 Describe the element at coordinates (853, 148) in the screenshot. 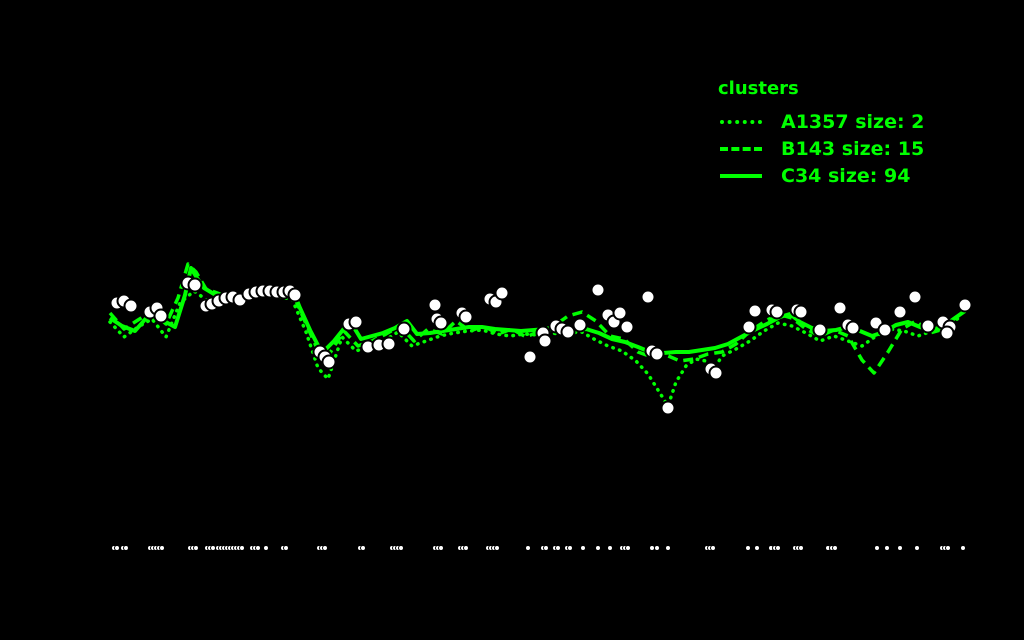

I see `legend-entry-label: B143 size: 15` at that location.